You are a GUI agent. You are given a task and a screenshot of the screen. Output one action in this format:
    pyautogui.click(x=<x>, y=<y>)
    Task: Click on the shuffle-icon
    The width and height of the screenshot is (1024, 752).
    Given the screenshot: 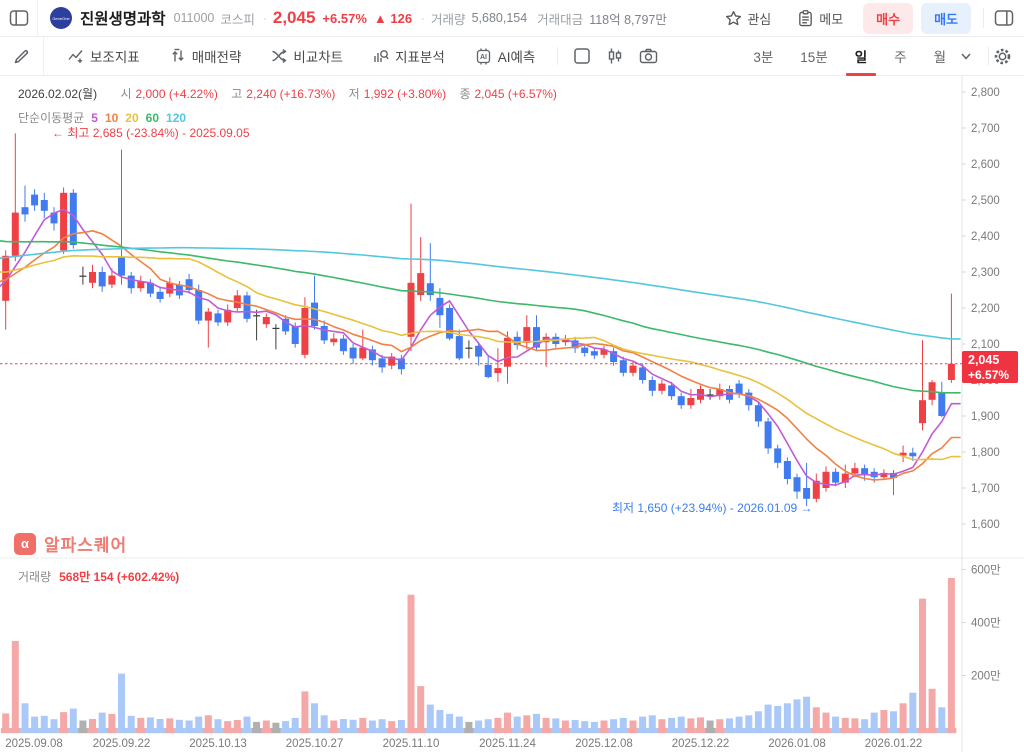 What is the action you would take?
    pyautogui.click(x=280, y=56)
    